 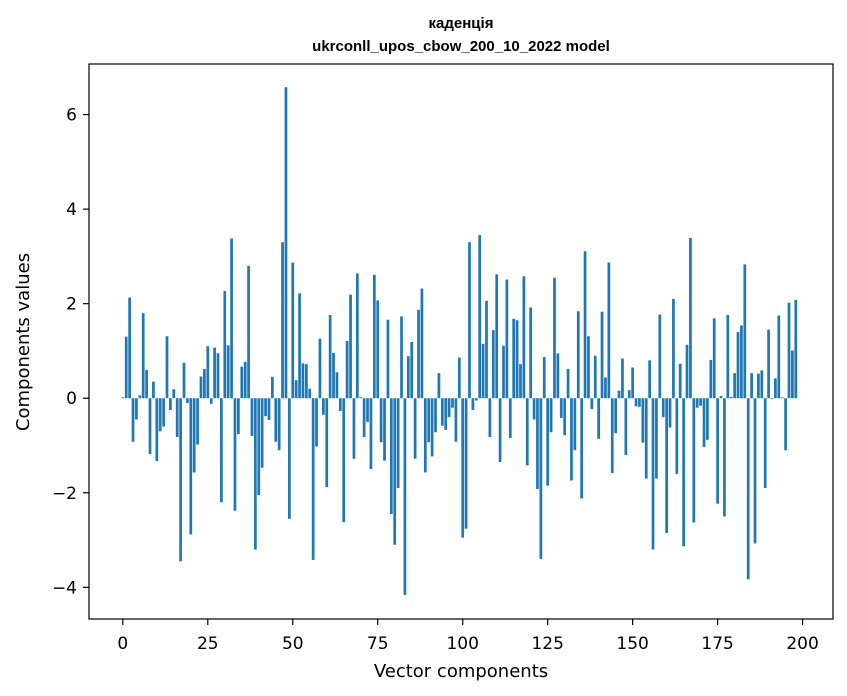 I want to click on x-tick-label: 200, so click(x=802, y=644).